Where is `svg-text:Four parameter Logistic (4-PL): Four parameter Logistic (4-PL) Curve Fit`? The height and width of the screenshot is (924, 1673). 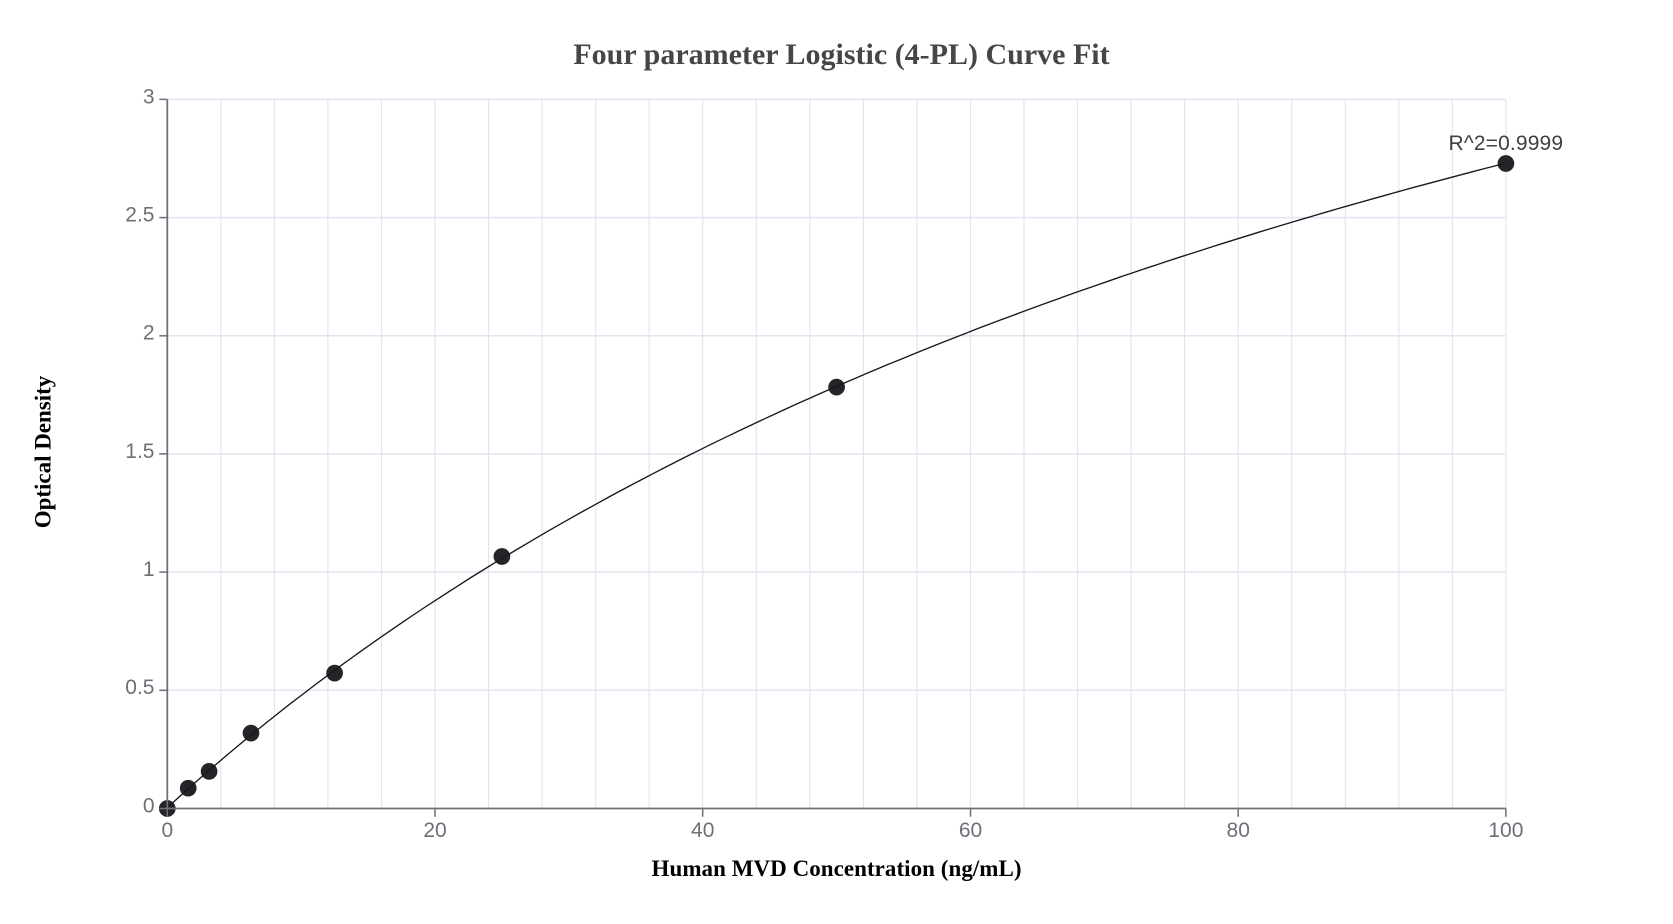
svg-text:Four parameter Logistic (4-PL): Four parameter Logistic (4-PL) Curve Fit is located at coordinates (841, 54).